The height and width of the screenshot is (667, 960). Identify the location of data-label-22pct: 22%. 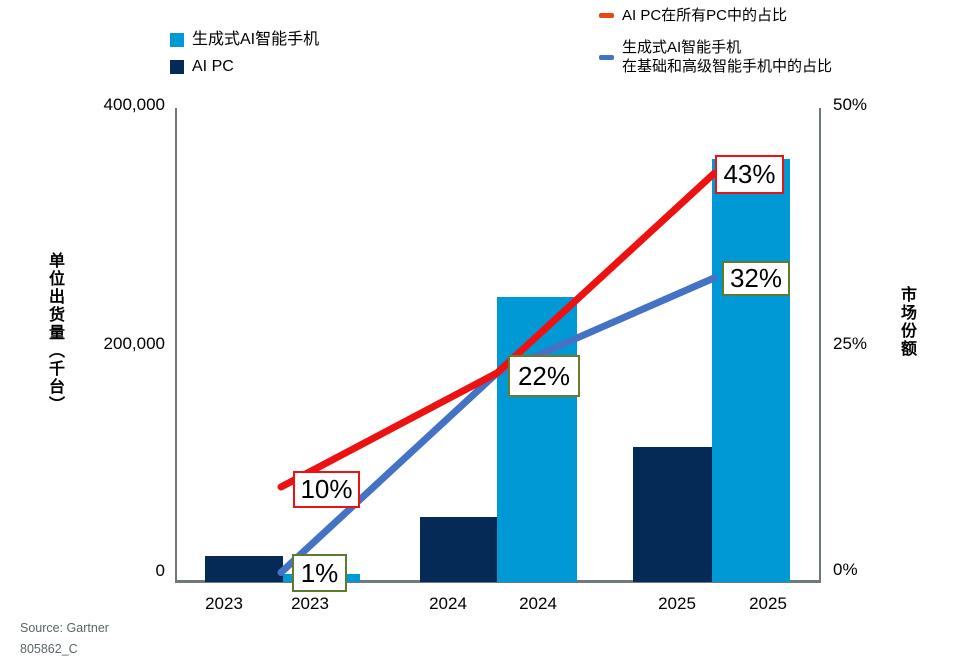
(544, 376).